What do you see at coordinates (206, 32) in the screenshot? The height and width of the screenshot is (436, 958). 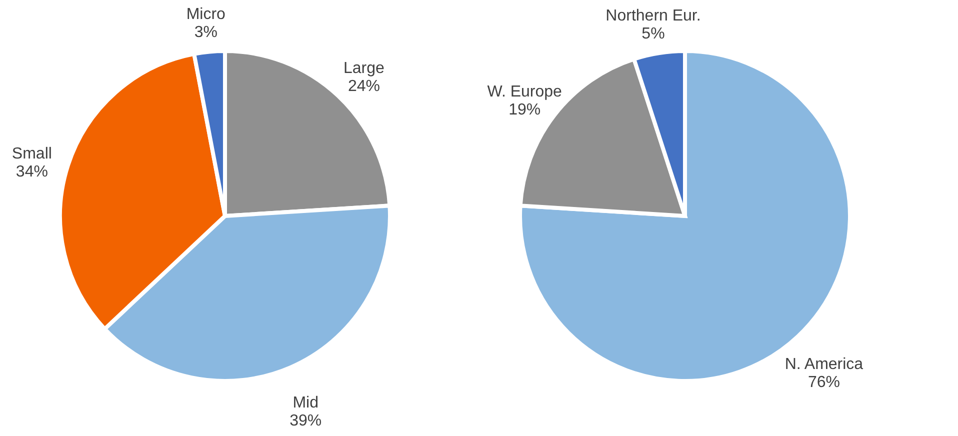 I see `data-label: 3%` at bounding box center [206, 32].